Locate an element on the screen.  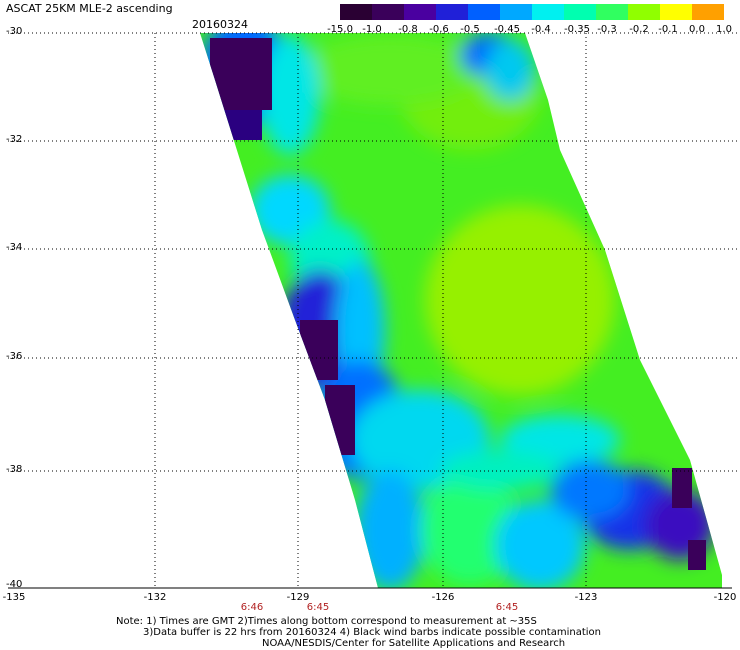
colorbar-label: -0.45 is located at coordinates (507, 29).